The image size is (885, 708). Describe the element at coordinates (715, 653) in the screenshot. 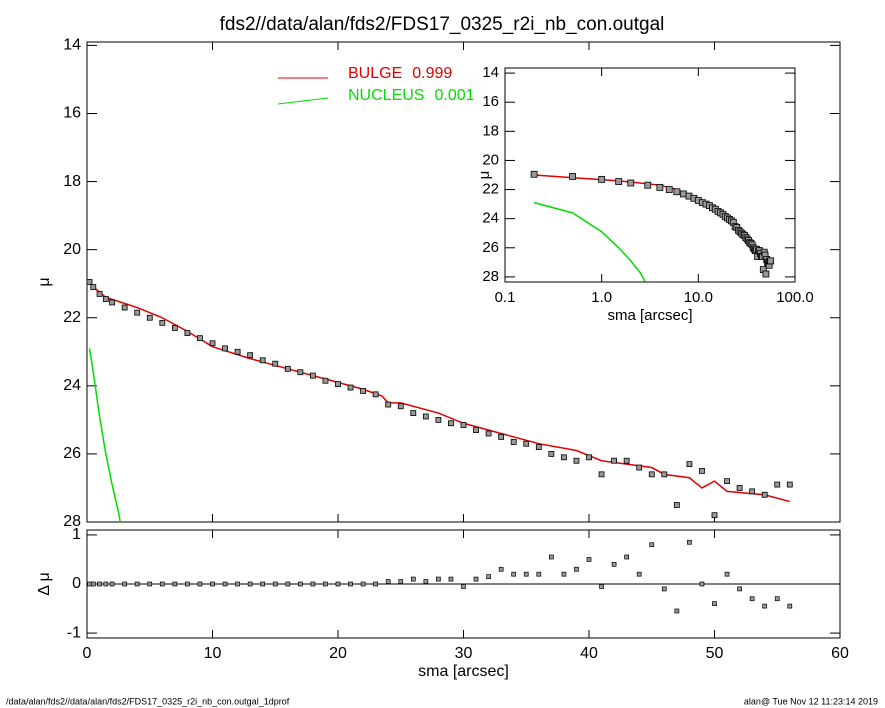

I see `x-tick-label: 50` at that location.